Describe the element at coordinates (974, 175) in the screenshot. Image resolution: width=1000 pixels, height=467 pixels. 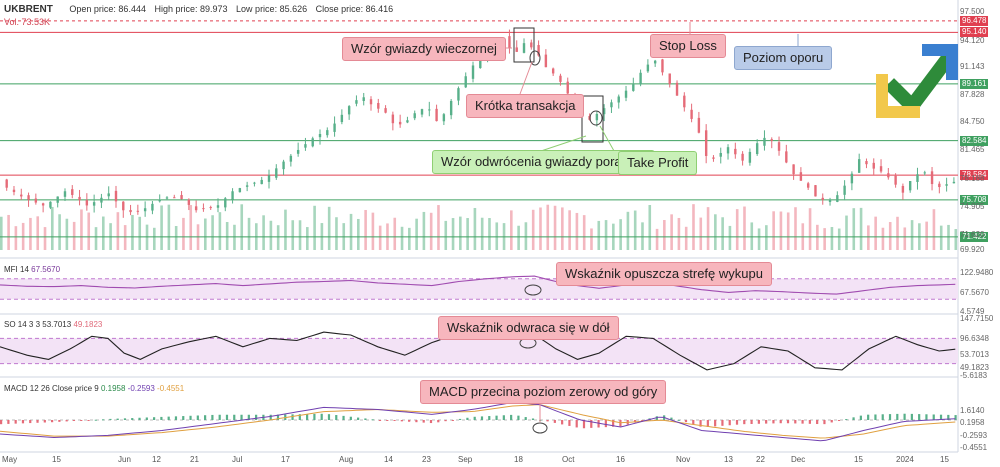
I see `price-level-tag: 78.584` at that location.